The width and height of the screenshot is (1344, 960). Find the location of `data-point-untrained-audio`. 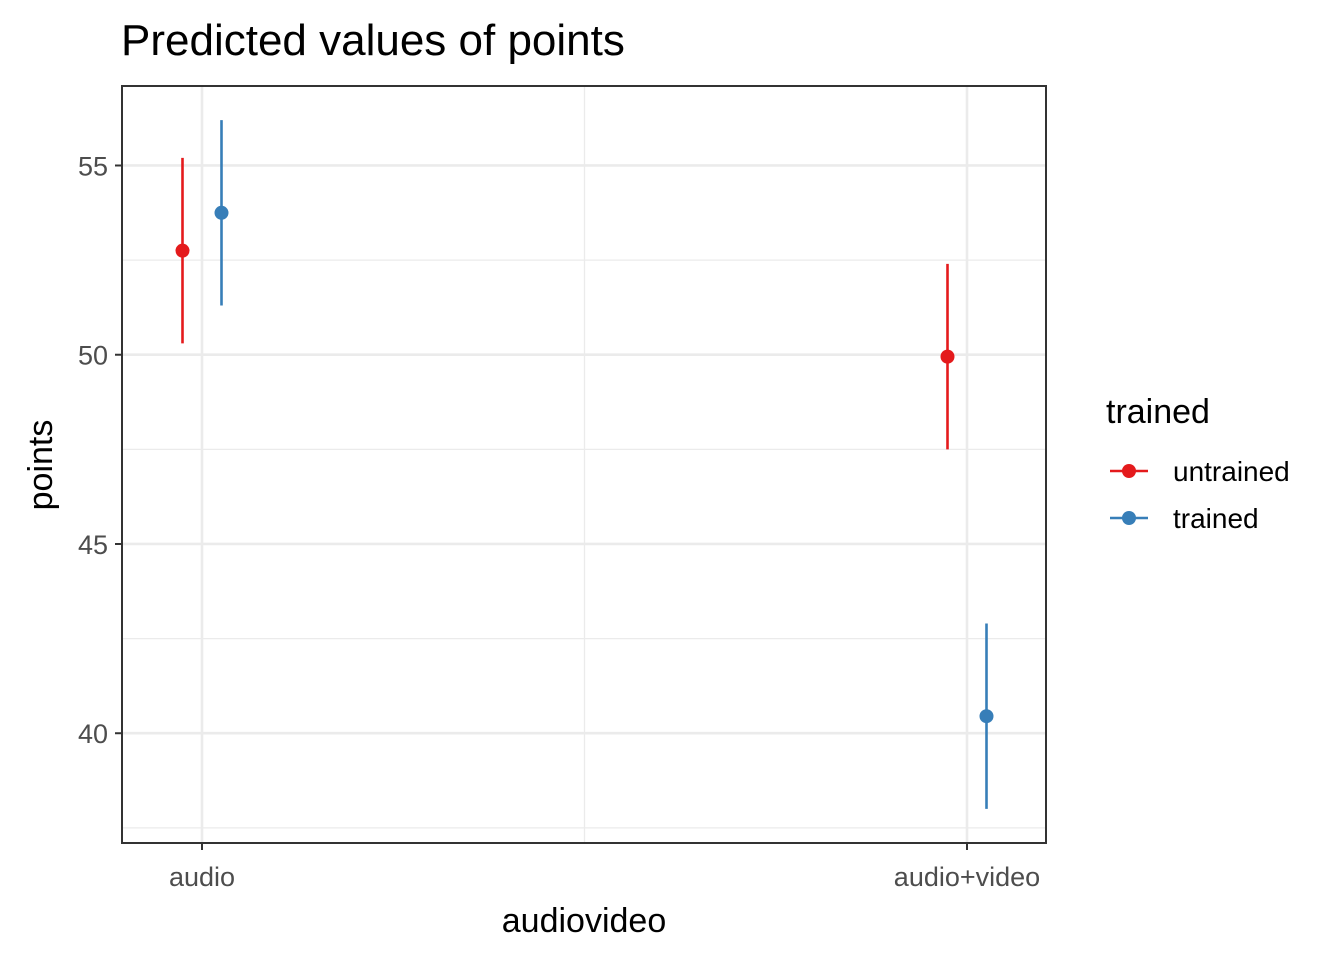

data-point-untrained-audio is located at coordinates (182, 250).